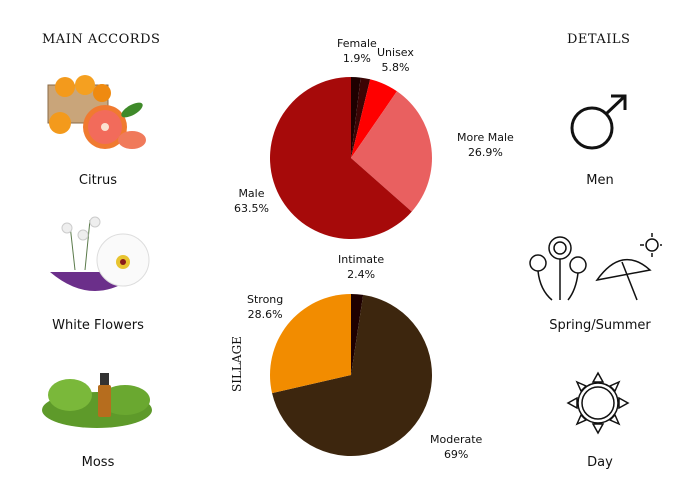 This screenshot has width=700, height=500. What do you see at coordinates (598, 122) in the screenshot?
I see `male-symbol-icon` at bounding box center [598, 122].